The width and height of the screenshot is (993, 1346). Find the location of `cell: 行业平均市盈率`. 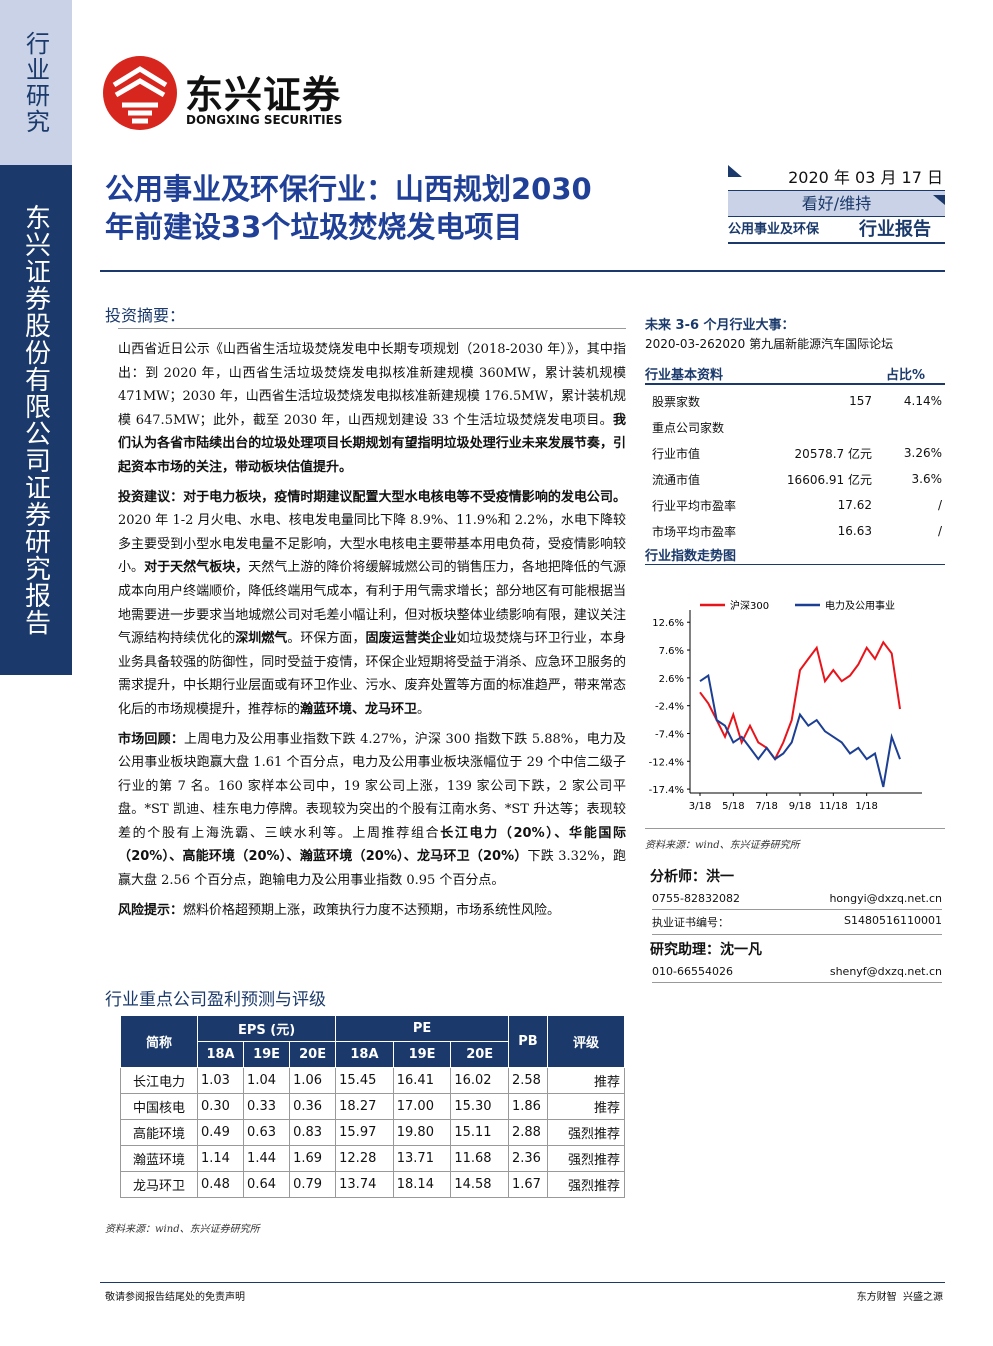

cell: 行业平均市盈率 is located at coordinates (712, 505).